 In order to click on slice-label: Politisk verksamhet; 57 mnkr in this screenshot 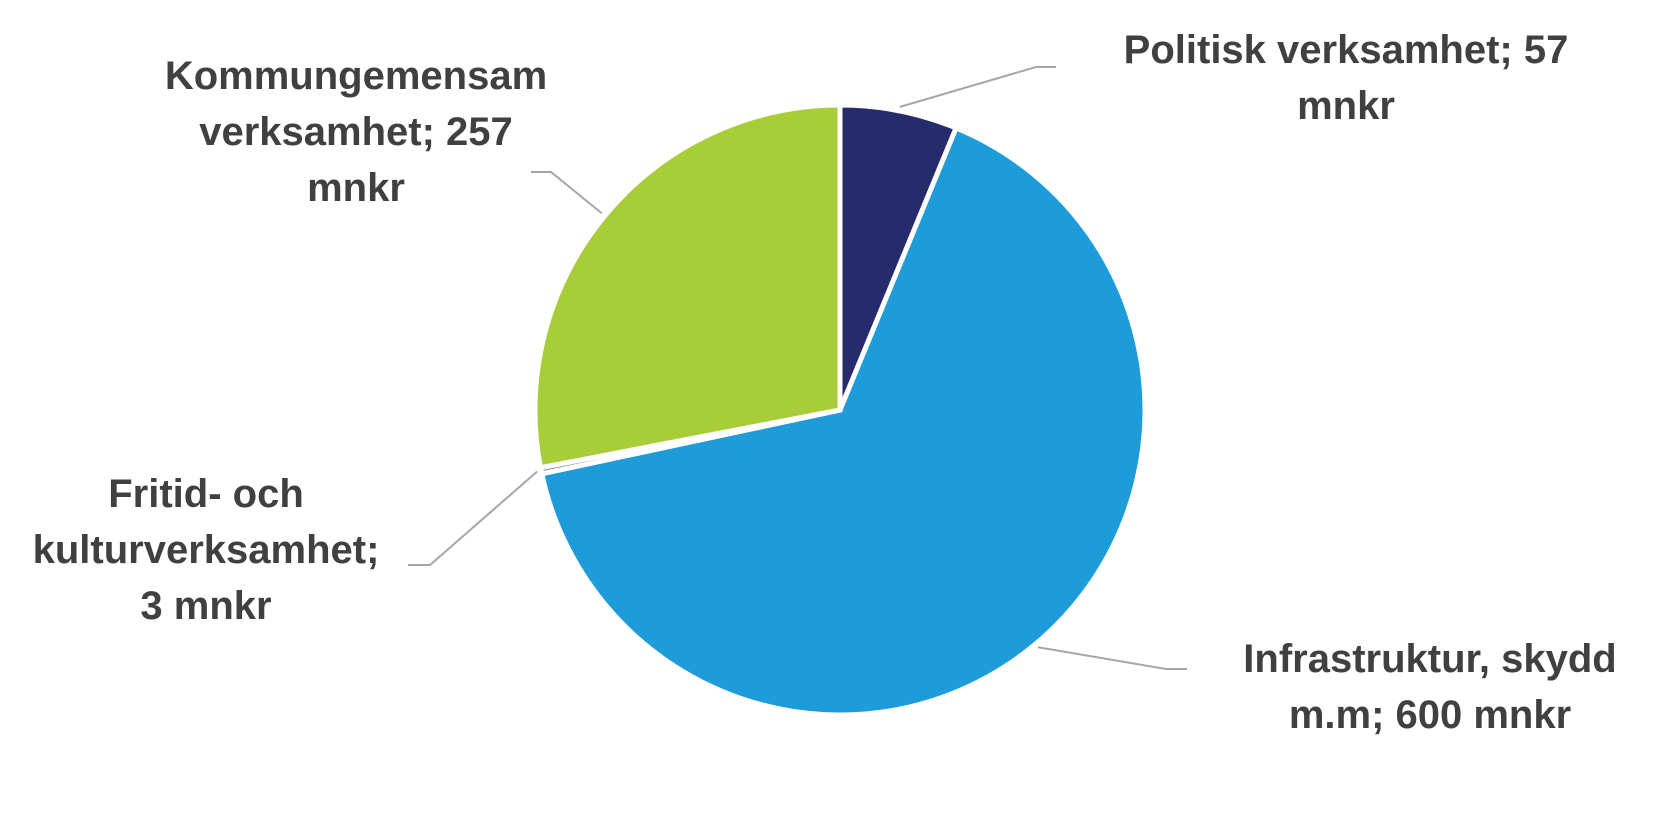, I will do `click(1346, 78)`.